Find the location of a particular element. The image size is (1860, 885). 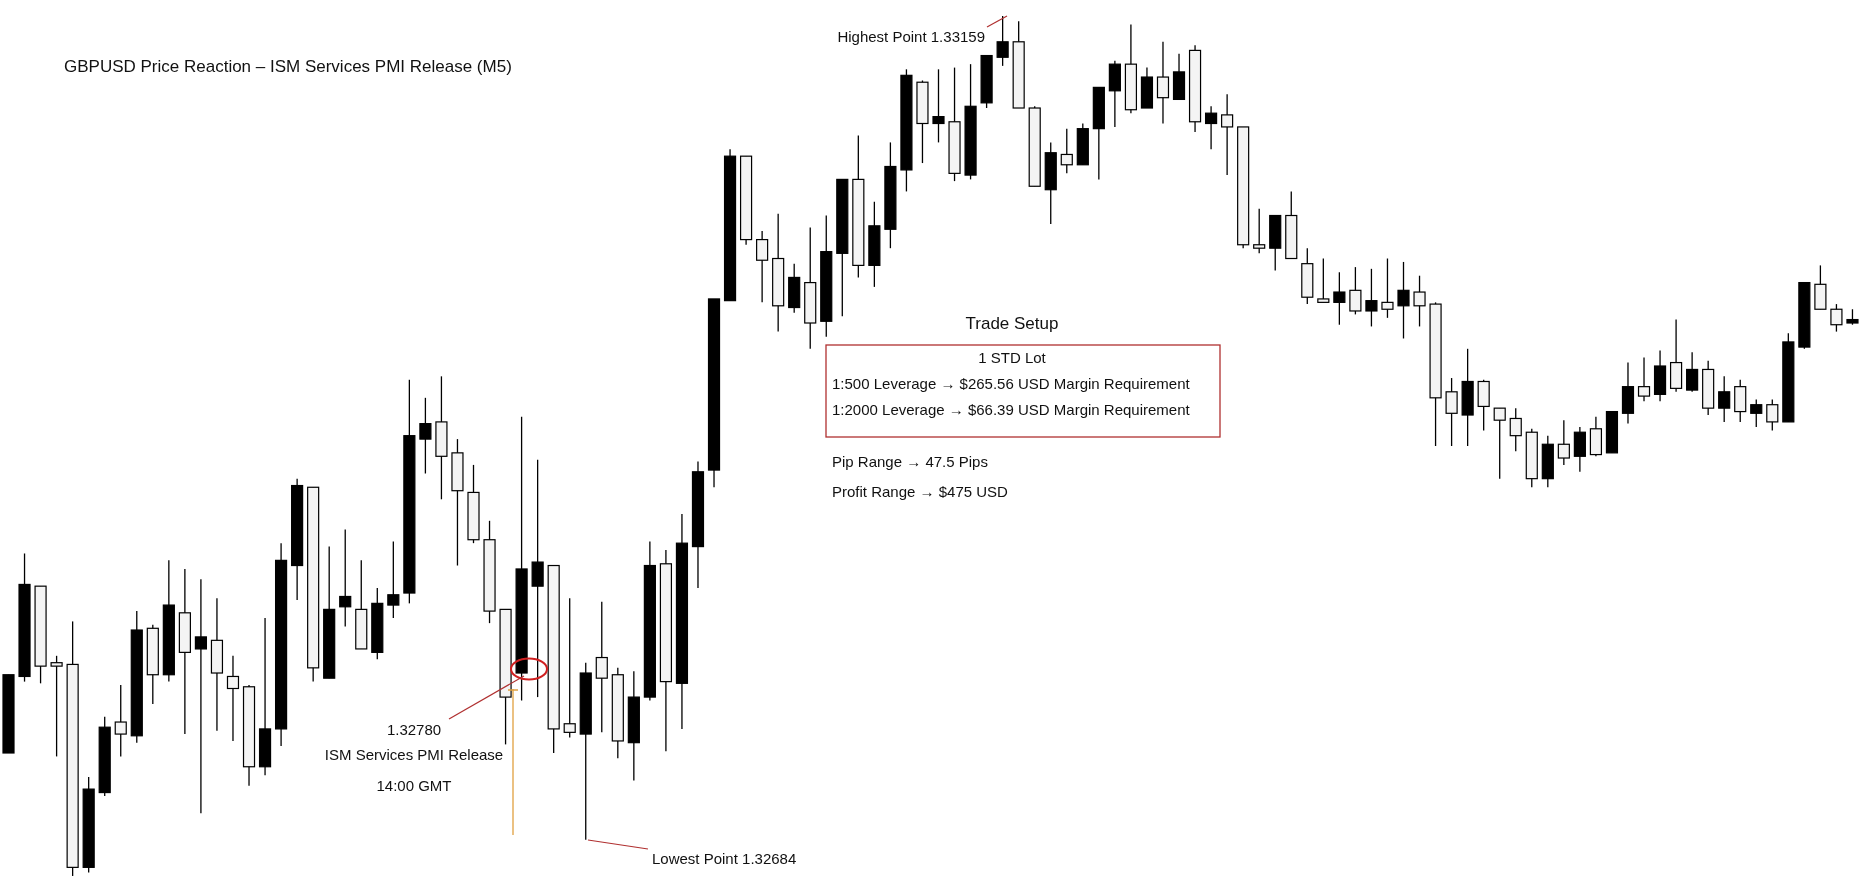

annotation: 1:500 Leverage → $265.56 USD Margin Requirement is located at coordinates (1011, 383).